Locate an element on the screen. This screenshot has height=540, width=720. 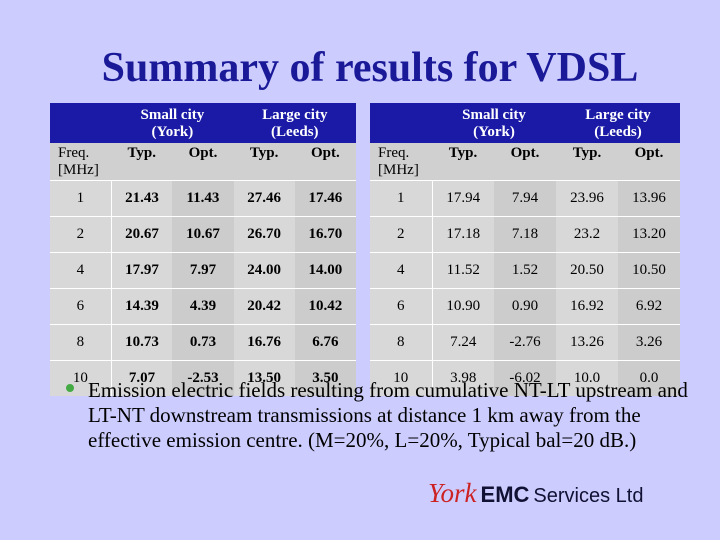
value-cell: 23.96 is located at coordinates (587, 198).